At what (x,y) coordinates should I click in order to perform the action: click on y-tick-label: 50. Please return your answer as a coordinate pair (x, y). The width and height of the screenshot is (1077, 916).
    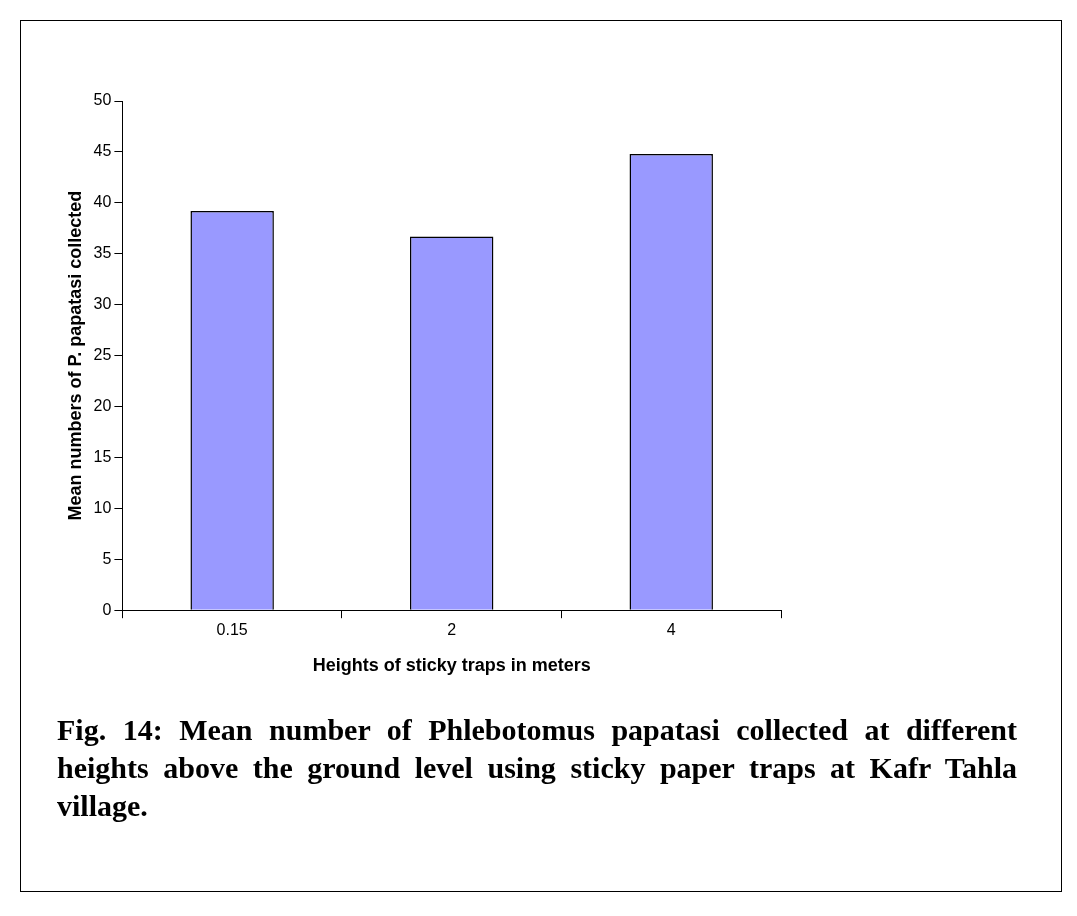
    Looking at the image, I should click on (102, 100).